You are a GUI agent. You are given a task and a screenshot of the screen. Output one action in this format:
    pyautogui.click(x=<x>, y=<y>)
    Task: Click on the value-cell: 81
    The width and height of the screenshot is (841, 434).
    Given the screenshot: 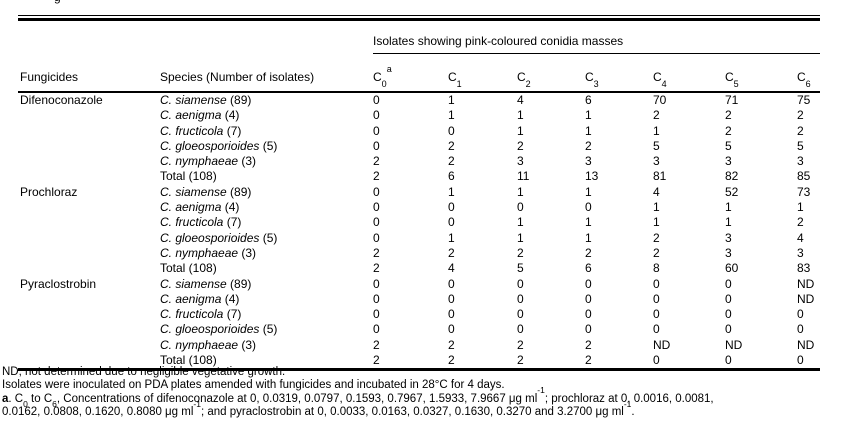 What is the action you would take?
    pyautogui.click(x=660, y=176)
    